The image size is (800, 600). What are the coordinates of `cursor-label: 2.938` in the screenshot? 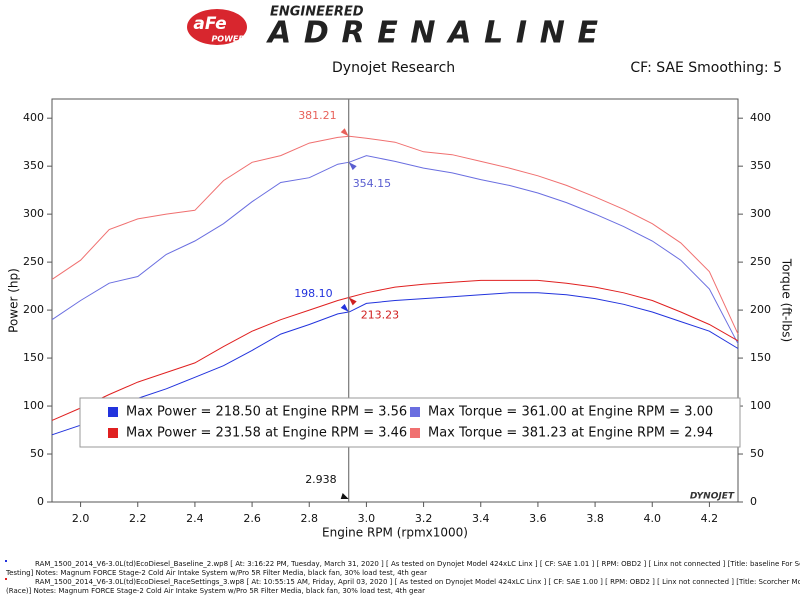 It's located at (321, 479).